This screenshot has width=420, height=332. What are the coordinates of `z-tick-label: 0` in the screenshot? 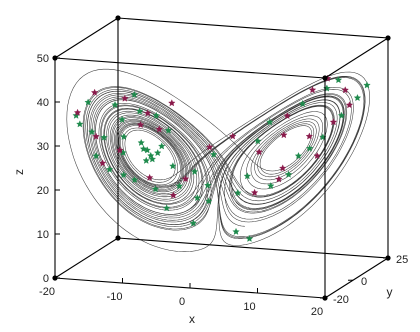 It's located at (46, 279).